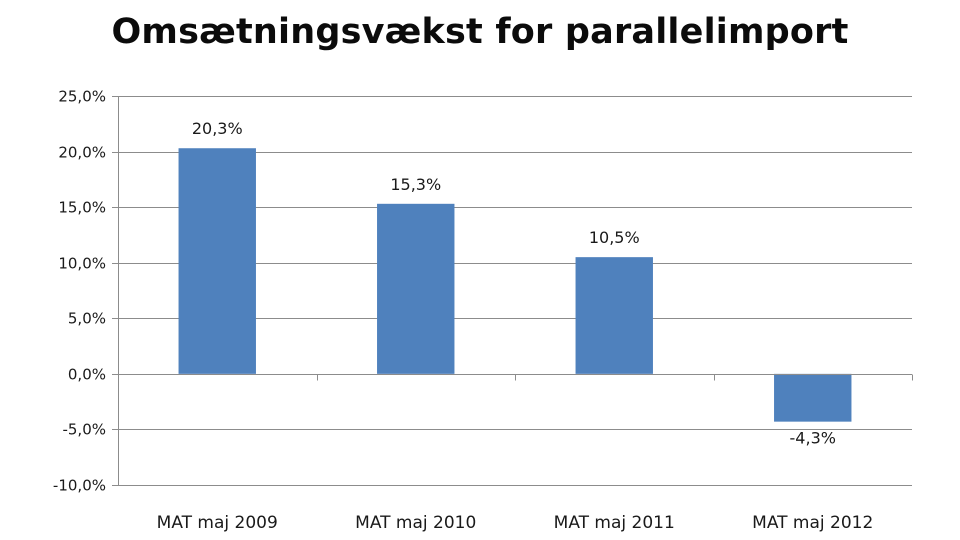 The height and width of the screenshot is (540, 960). Describe the element at coordinates (82, 153) in the screenshot. I see `y-tick-label: 20,0%` at that location.